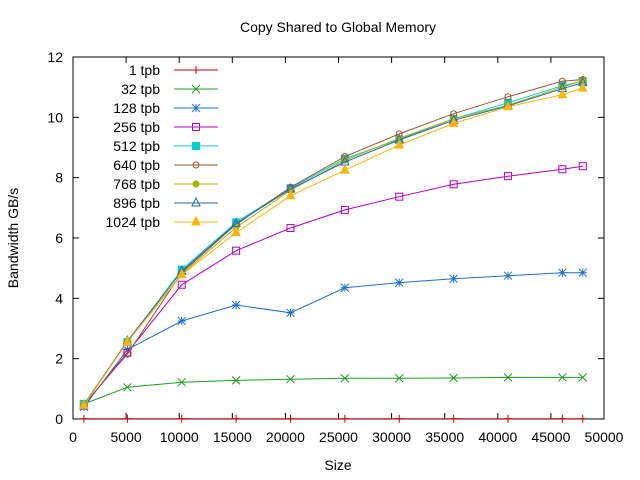  I want to click on x-tick-label: 5000, so click(126, 437).